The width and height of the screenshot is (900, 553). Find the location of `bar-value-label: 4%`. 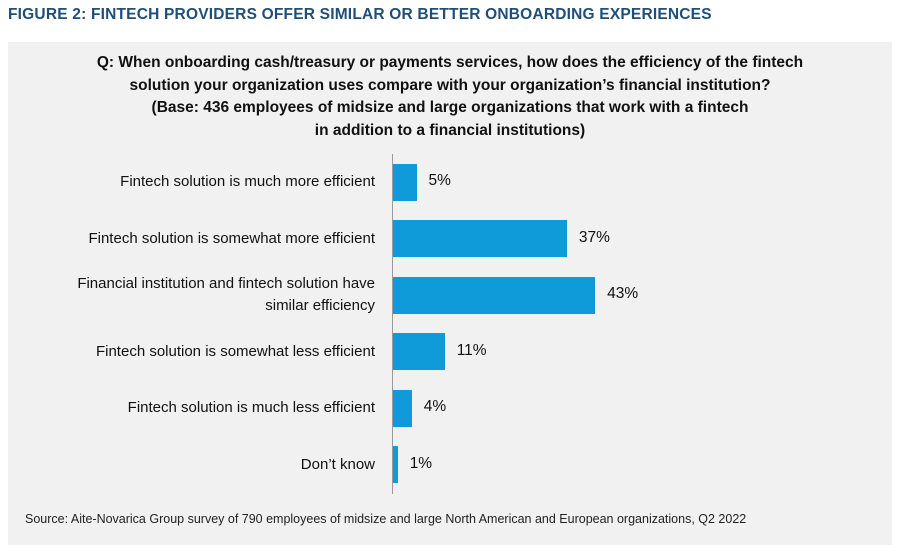

bar-value-label: 4% is located at coordinates (435, 406).